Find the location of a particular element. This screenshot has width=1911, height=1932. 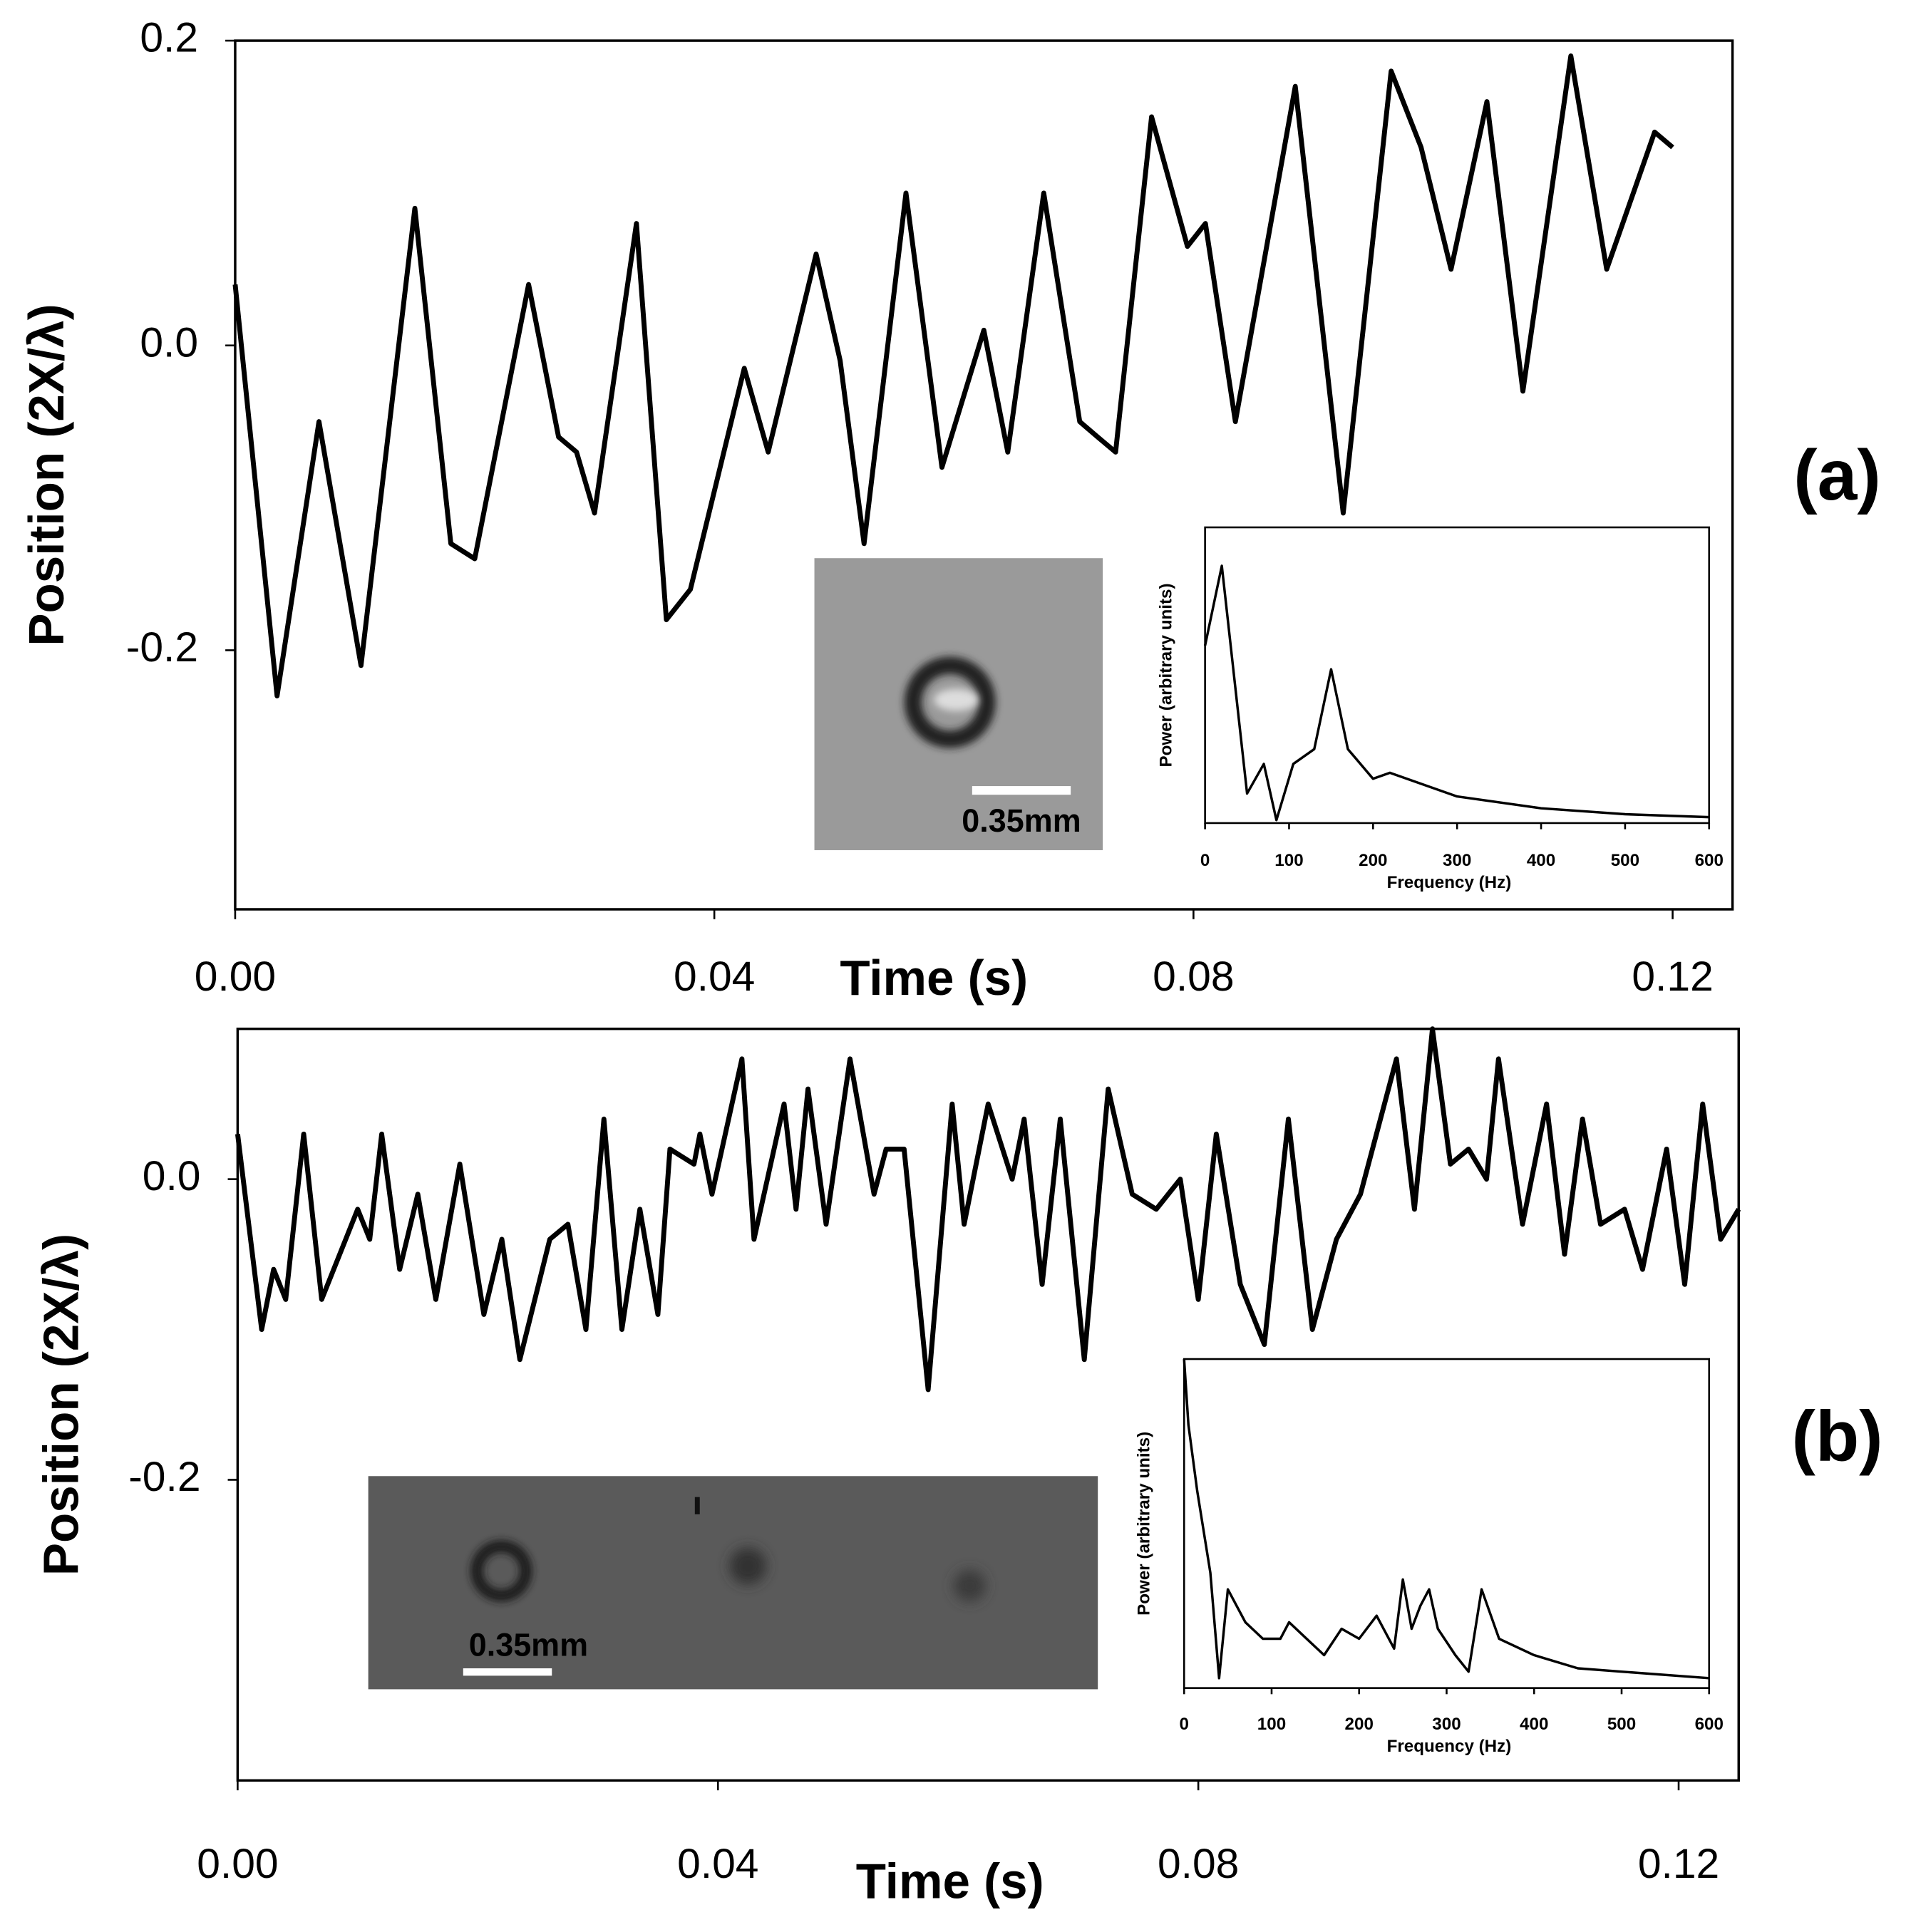

particle-highlight is located at coordinates (956, 699).